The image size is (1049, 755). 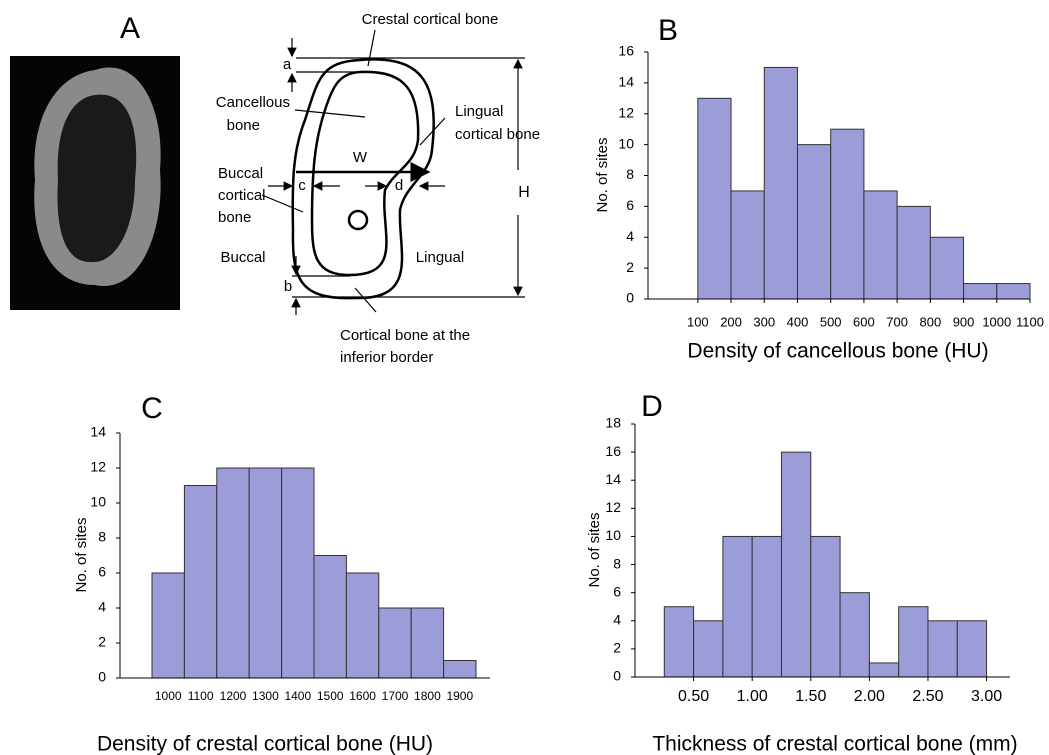 I want to click on x-tick-label: 1700, so click(x=395, y=696).